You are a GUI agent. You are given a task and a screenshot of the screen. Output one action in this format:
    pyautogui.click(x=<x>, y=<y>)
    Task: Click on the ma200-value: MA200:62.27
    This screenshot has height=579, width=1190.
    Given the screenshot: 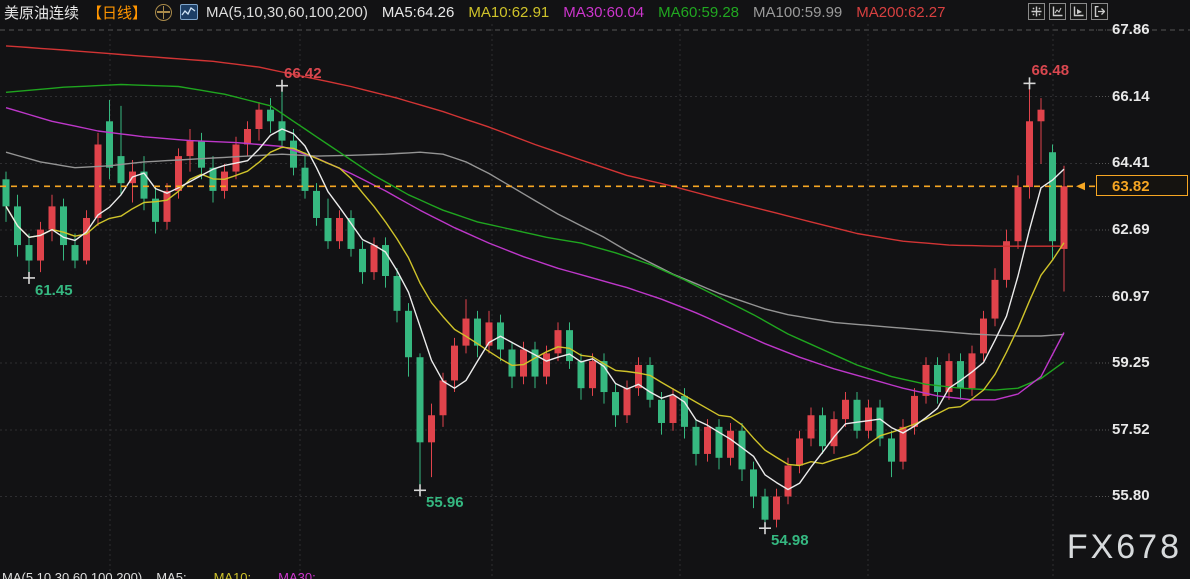 What is the action you would take?
    pyautogui.click(x=901, y=12)
    